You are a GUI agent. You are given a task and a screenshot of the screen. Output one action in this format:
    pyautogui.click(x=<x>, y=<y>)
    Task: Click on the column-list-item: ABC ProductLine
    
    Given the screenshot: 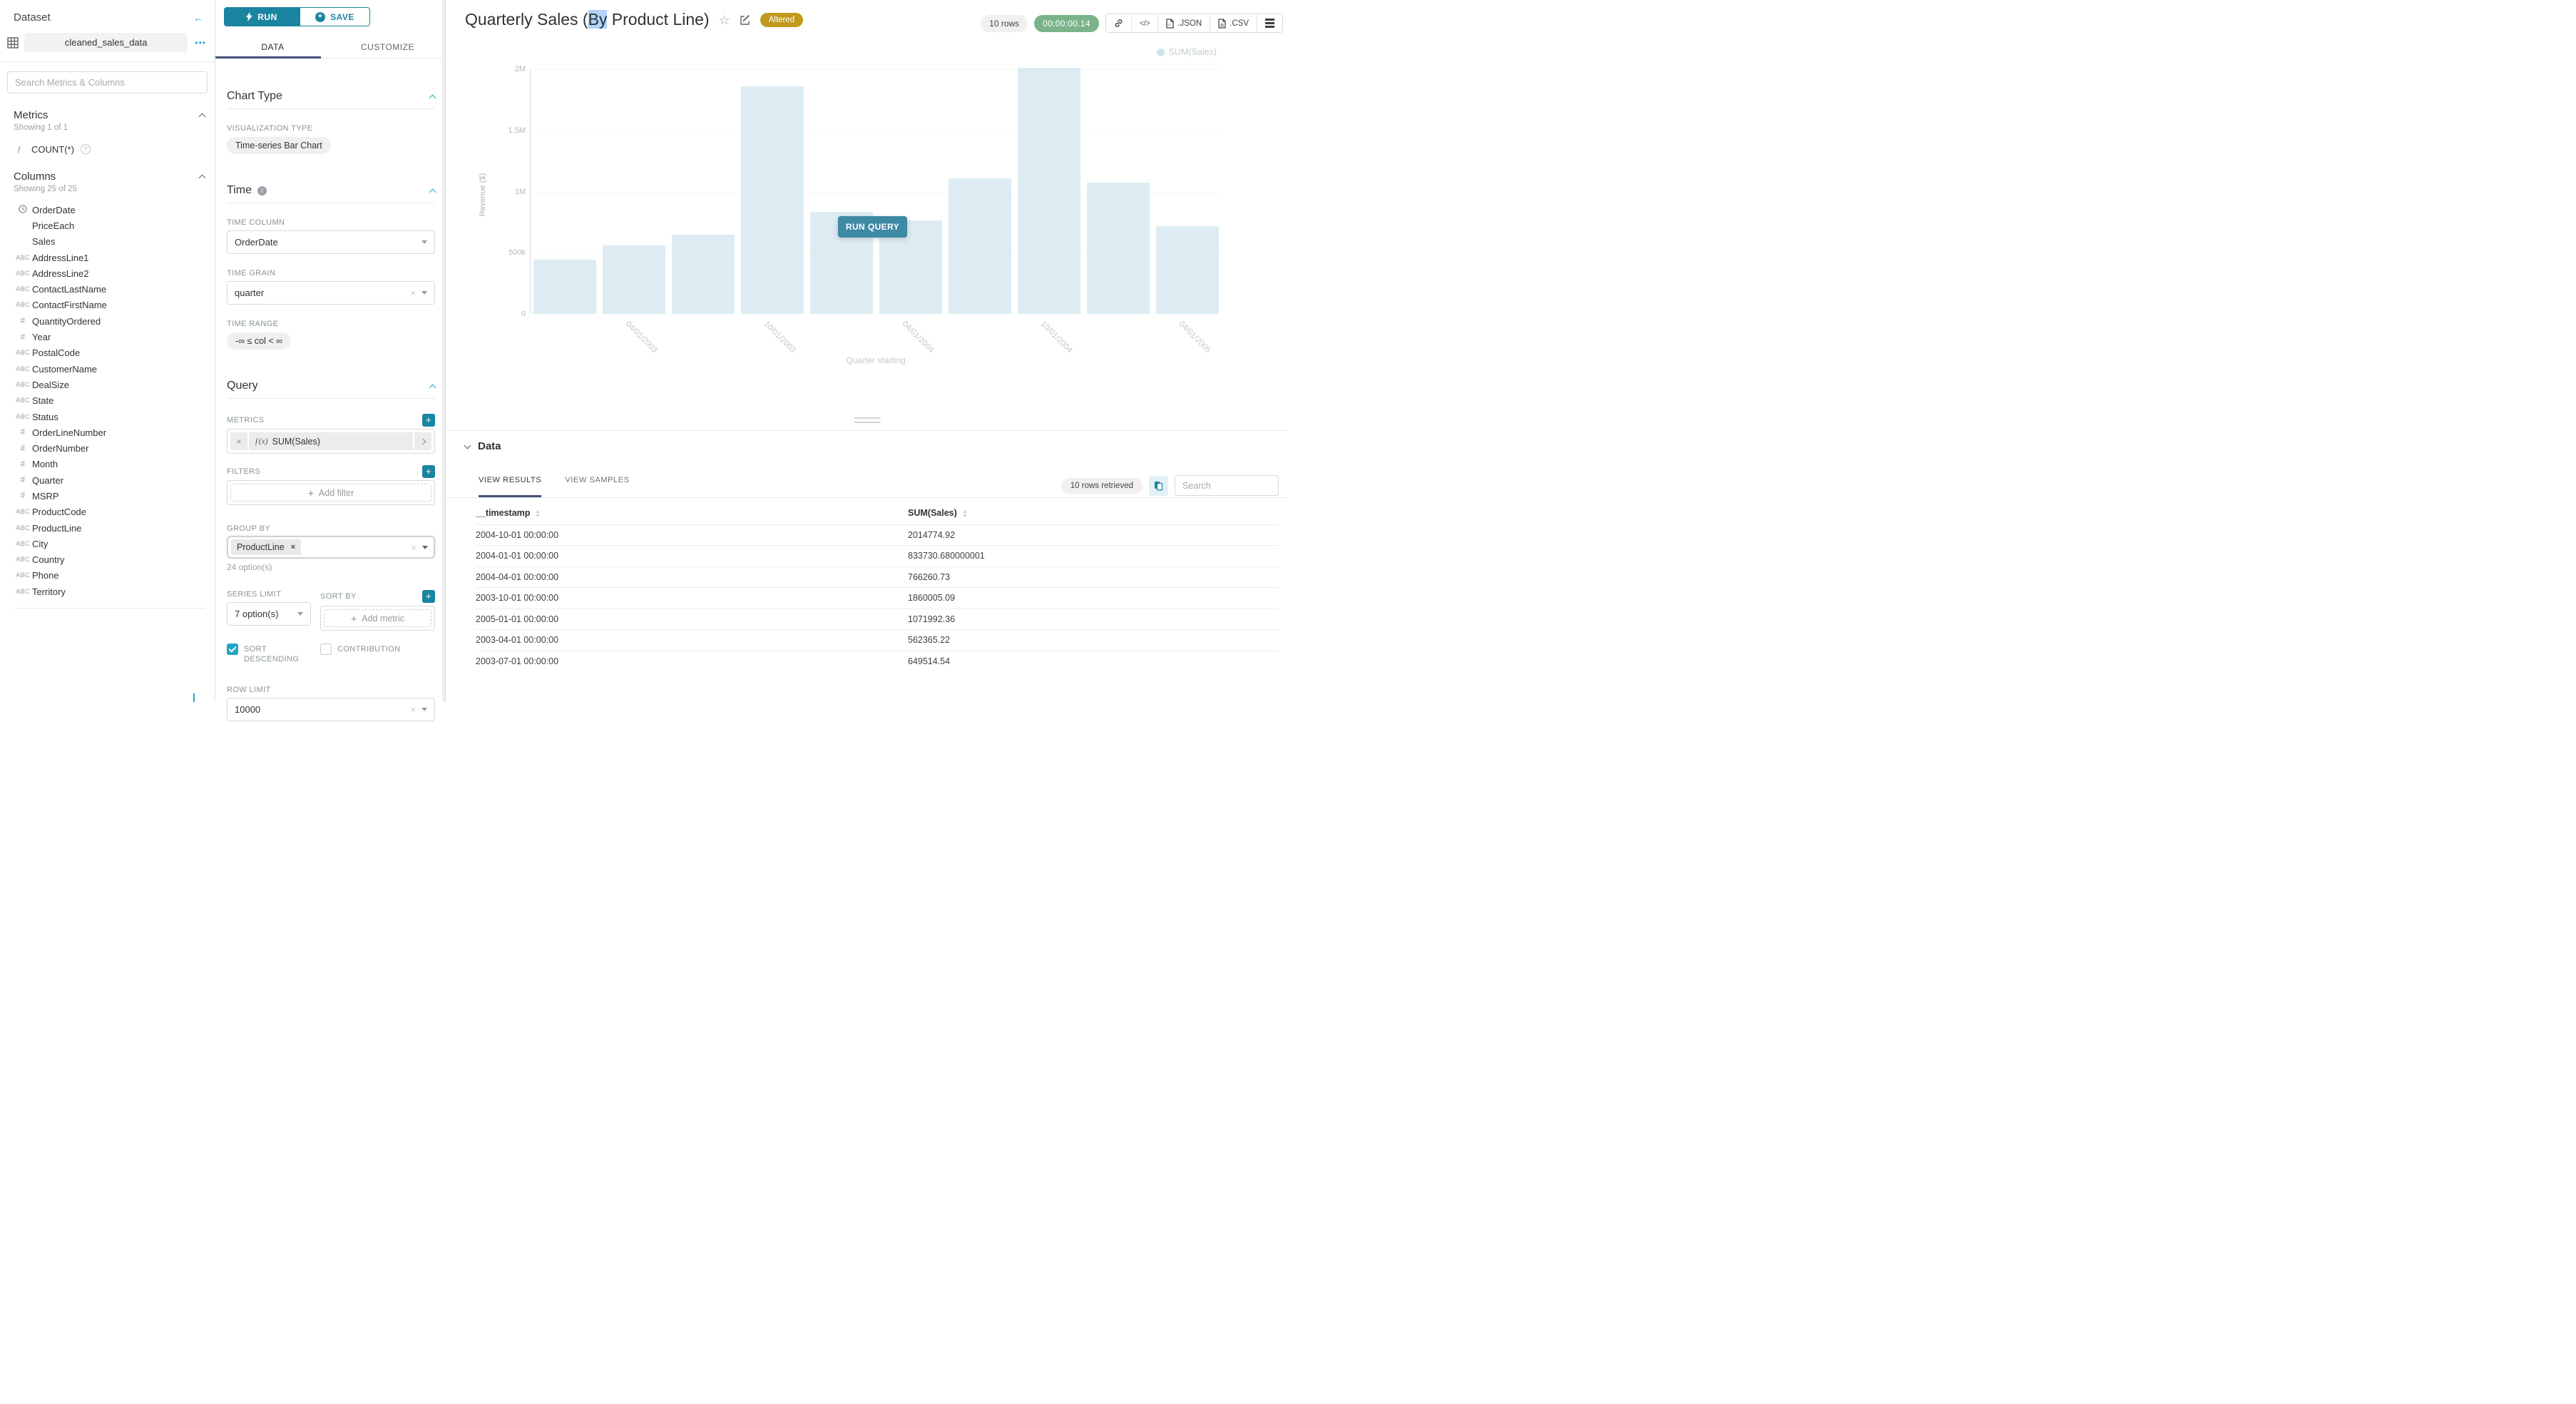 What is the action you would take?
    pyautogui.click(x=110, y=528)
    